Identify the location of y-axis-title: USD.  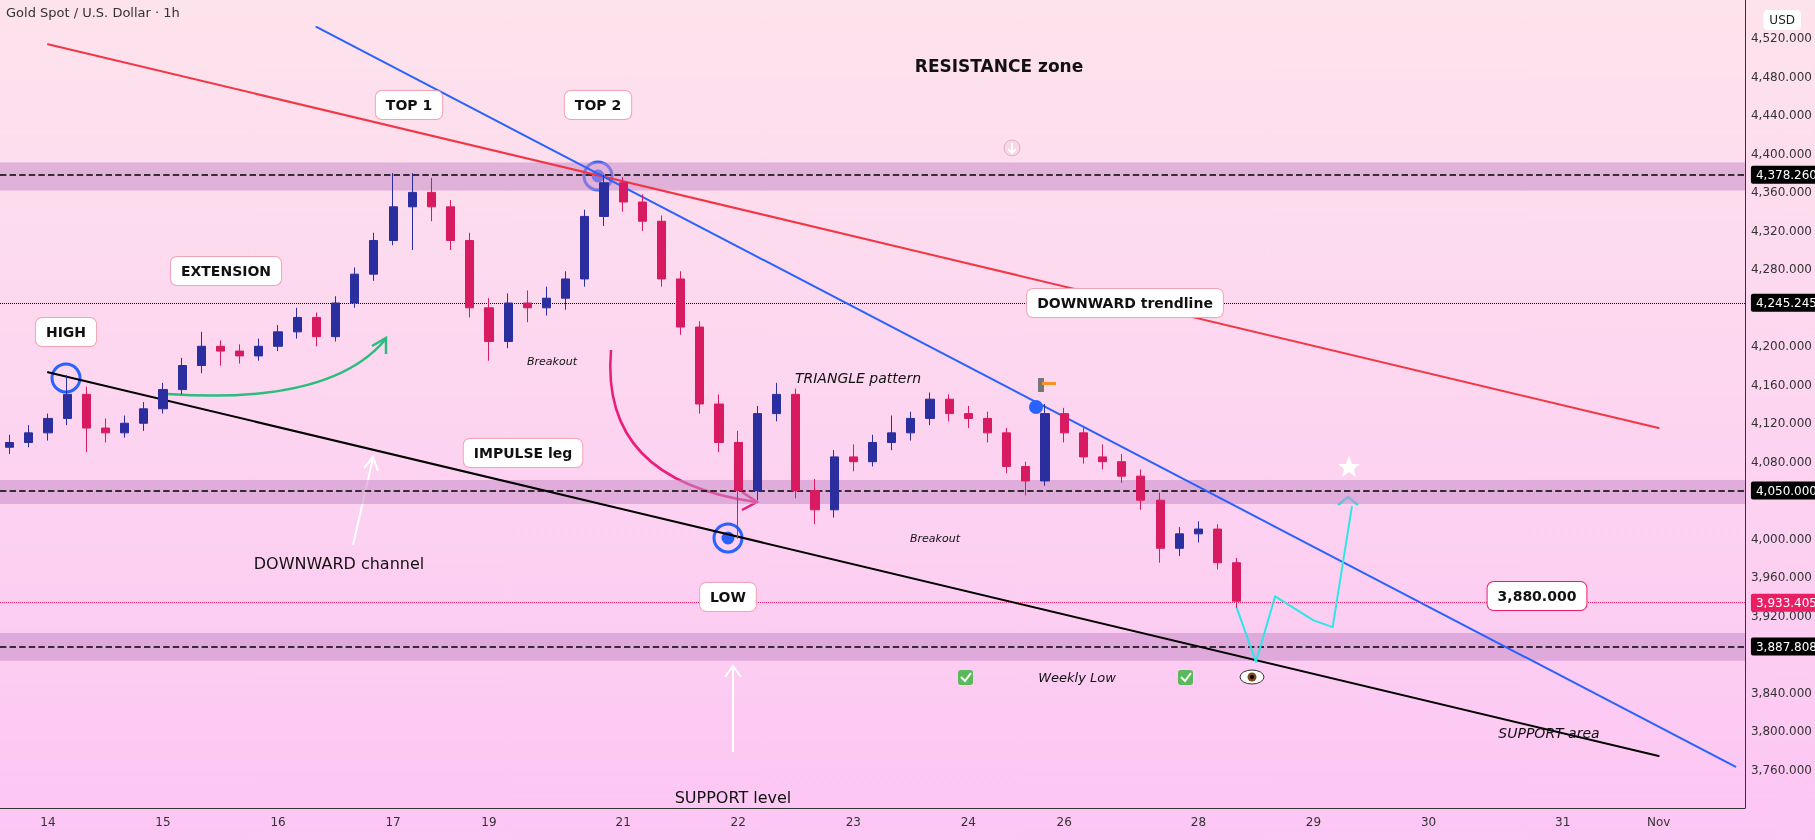
(1782, 20).